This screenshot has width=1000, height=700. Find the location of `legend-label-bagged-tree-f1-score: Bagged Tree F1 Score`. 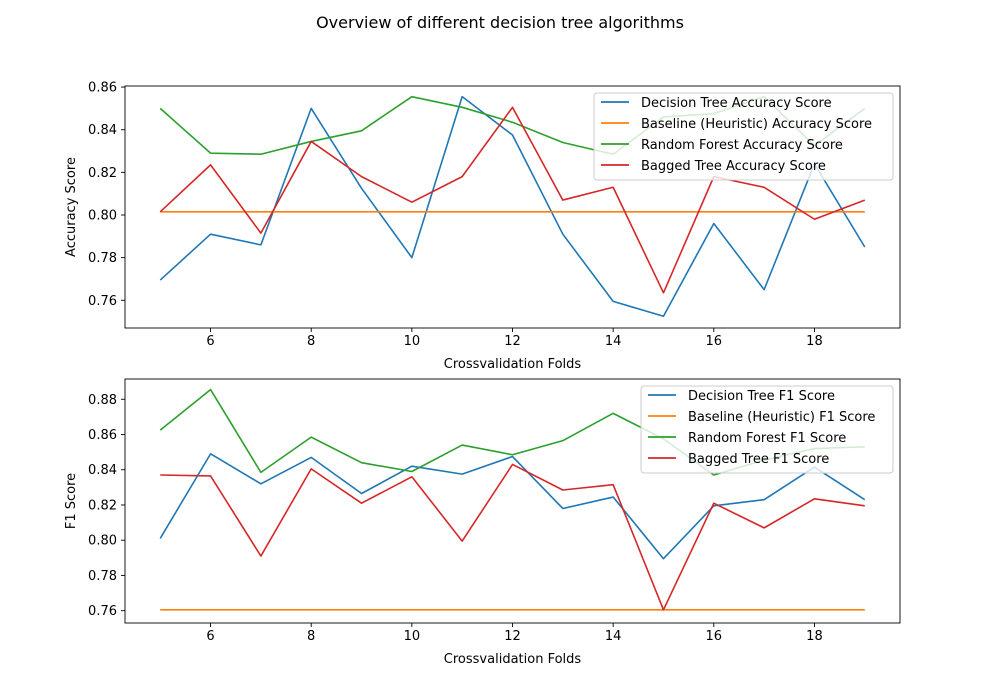

legend-label-bagged-tree-f1-score: Bagged Tree F1 Score is located at coordinates (758, 459).